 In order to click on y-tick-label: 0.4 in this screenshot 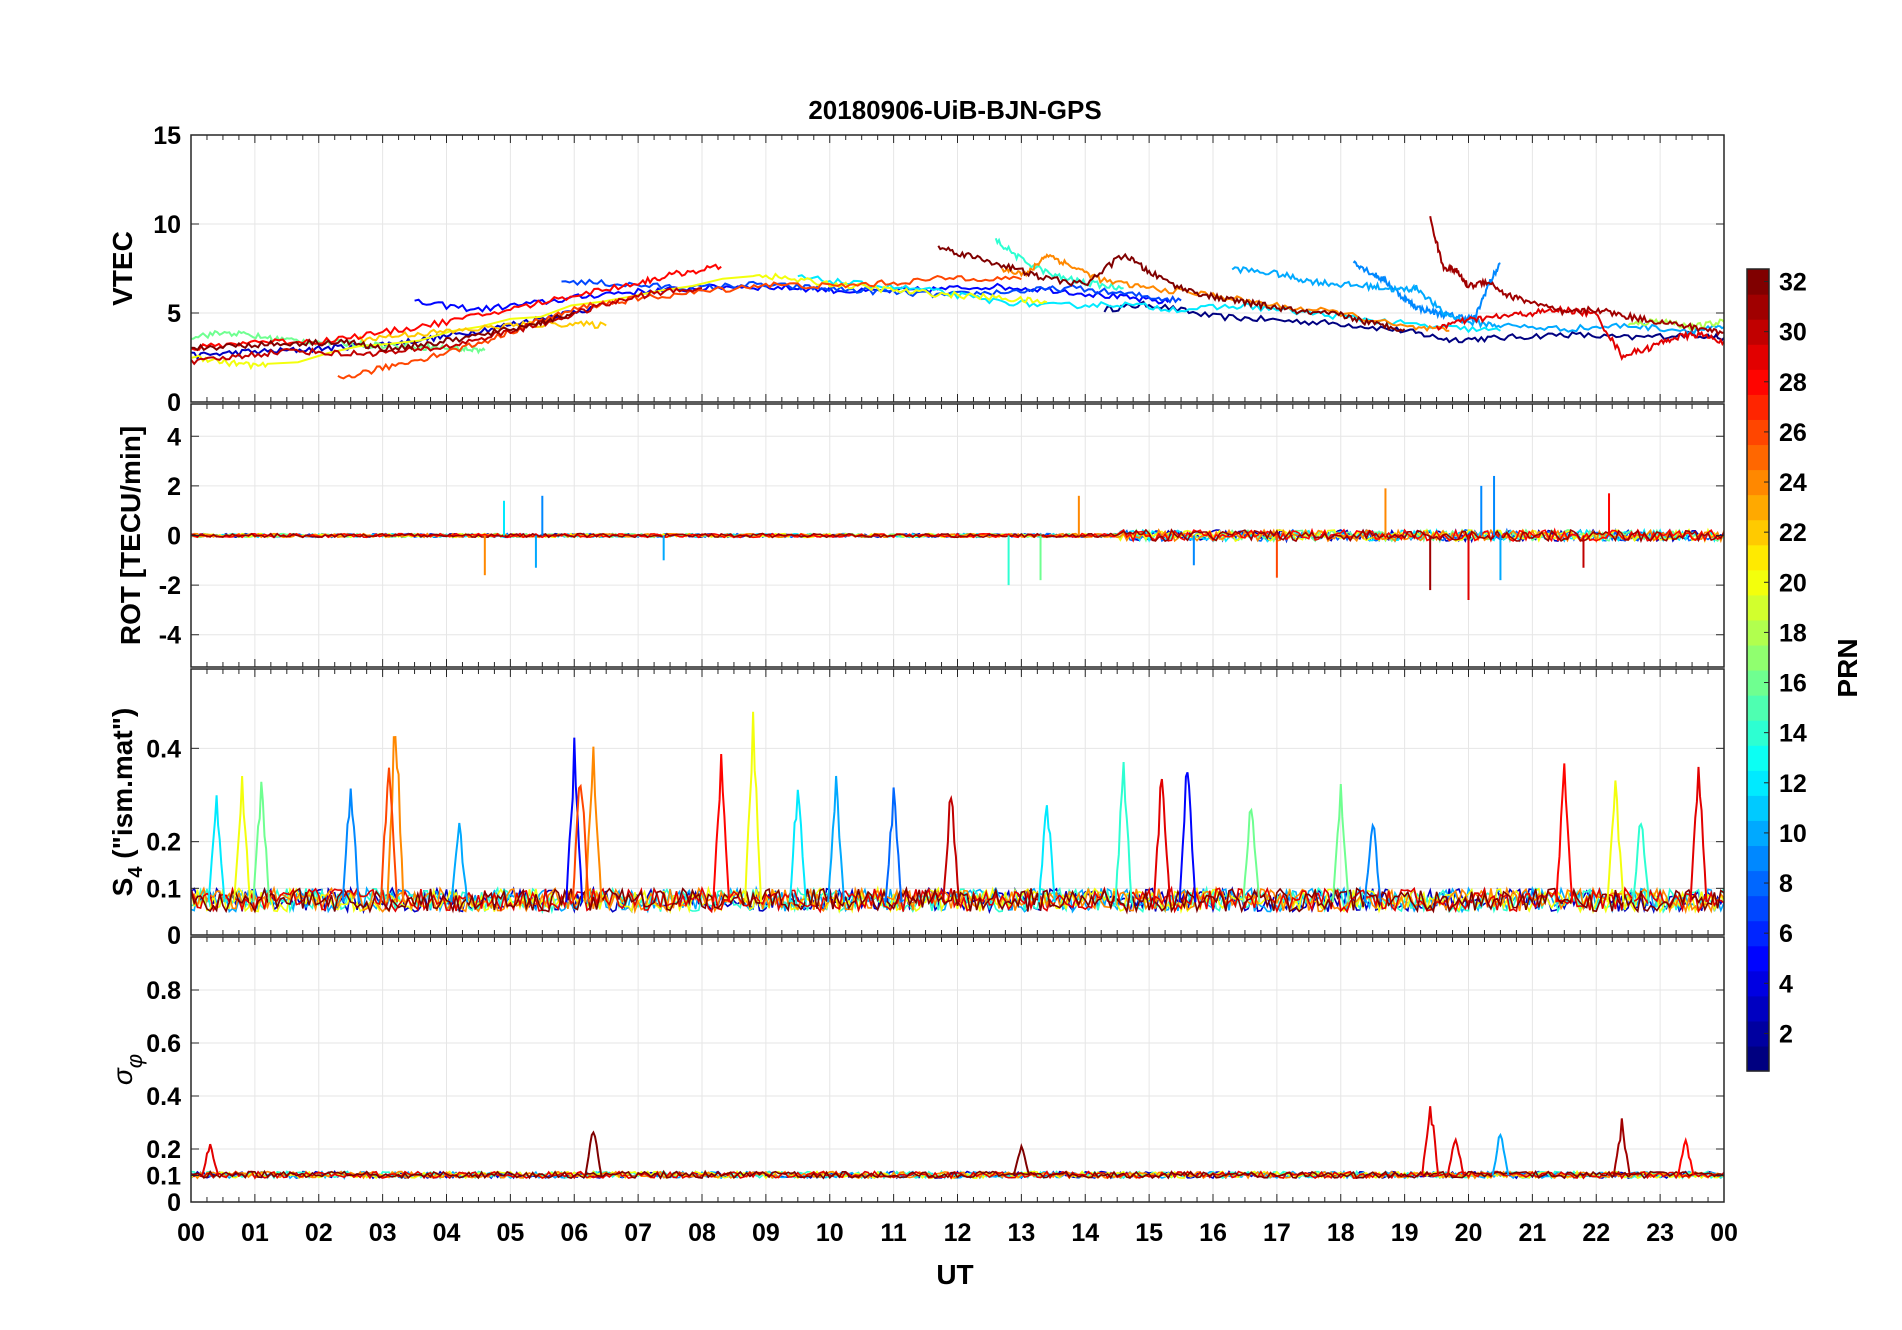, I will do `click(163, 749)`.